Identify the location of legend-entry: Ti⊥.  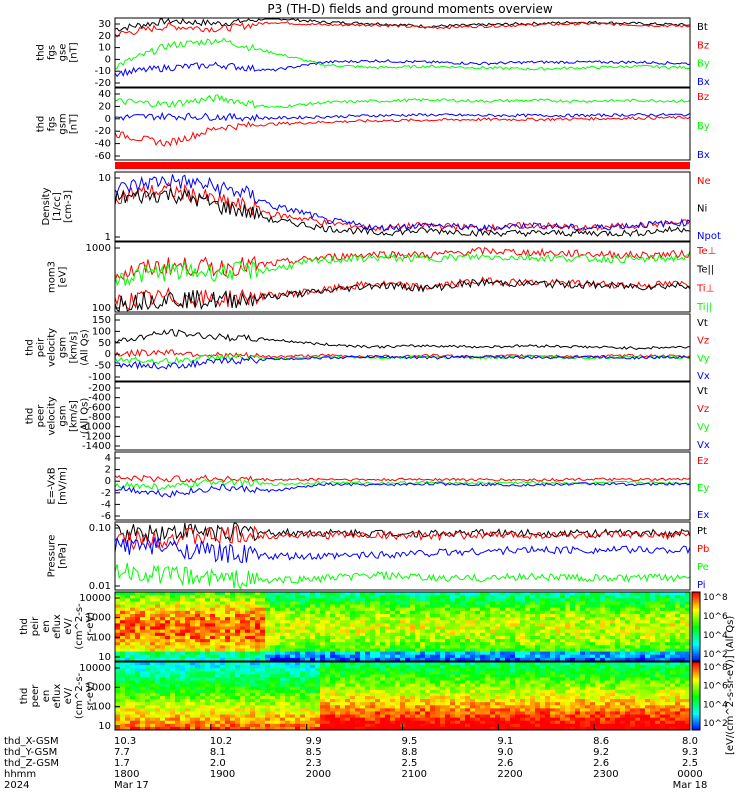
(705, 288).